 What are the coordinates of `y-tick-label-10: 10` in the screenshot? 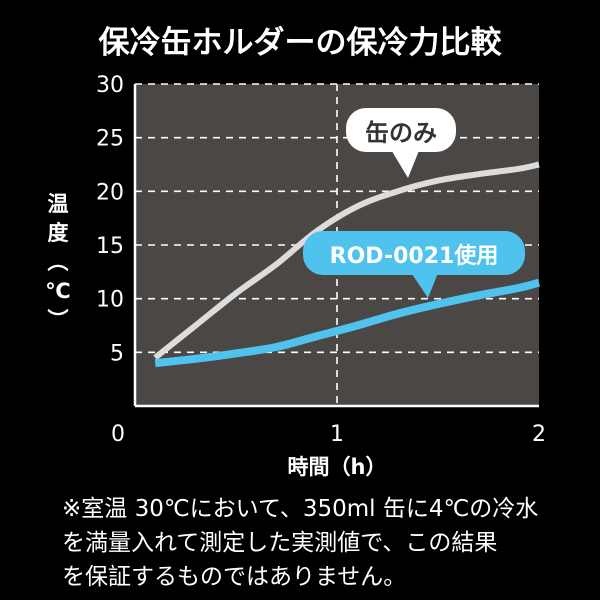 It's located at (110, 300).